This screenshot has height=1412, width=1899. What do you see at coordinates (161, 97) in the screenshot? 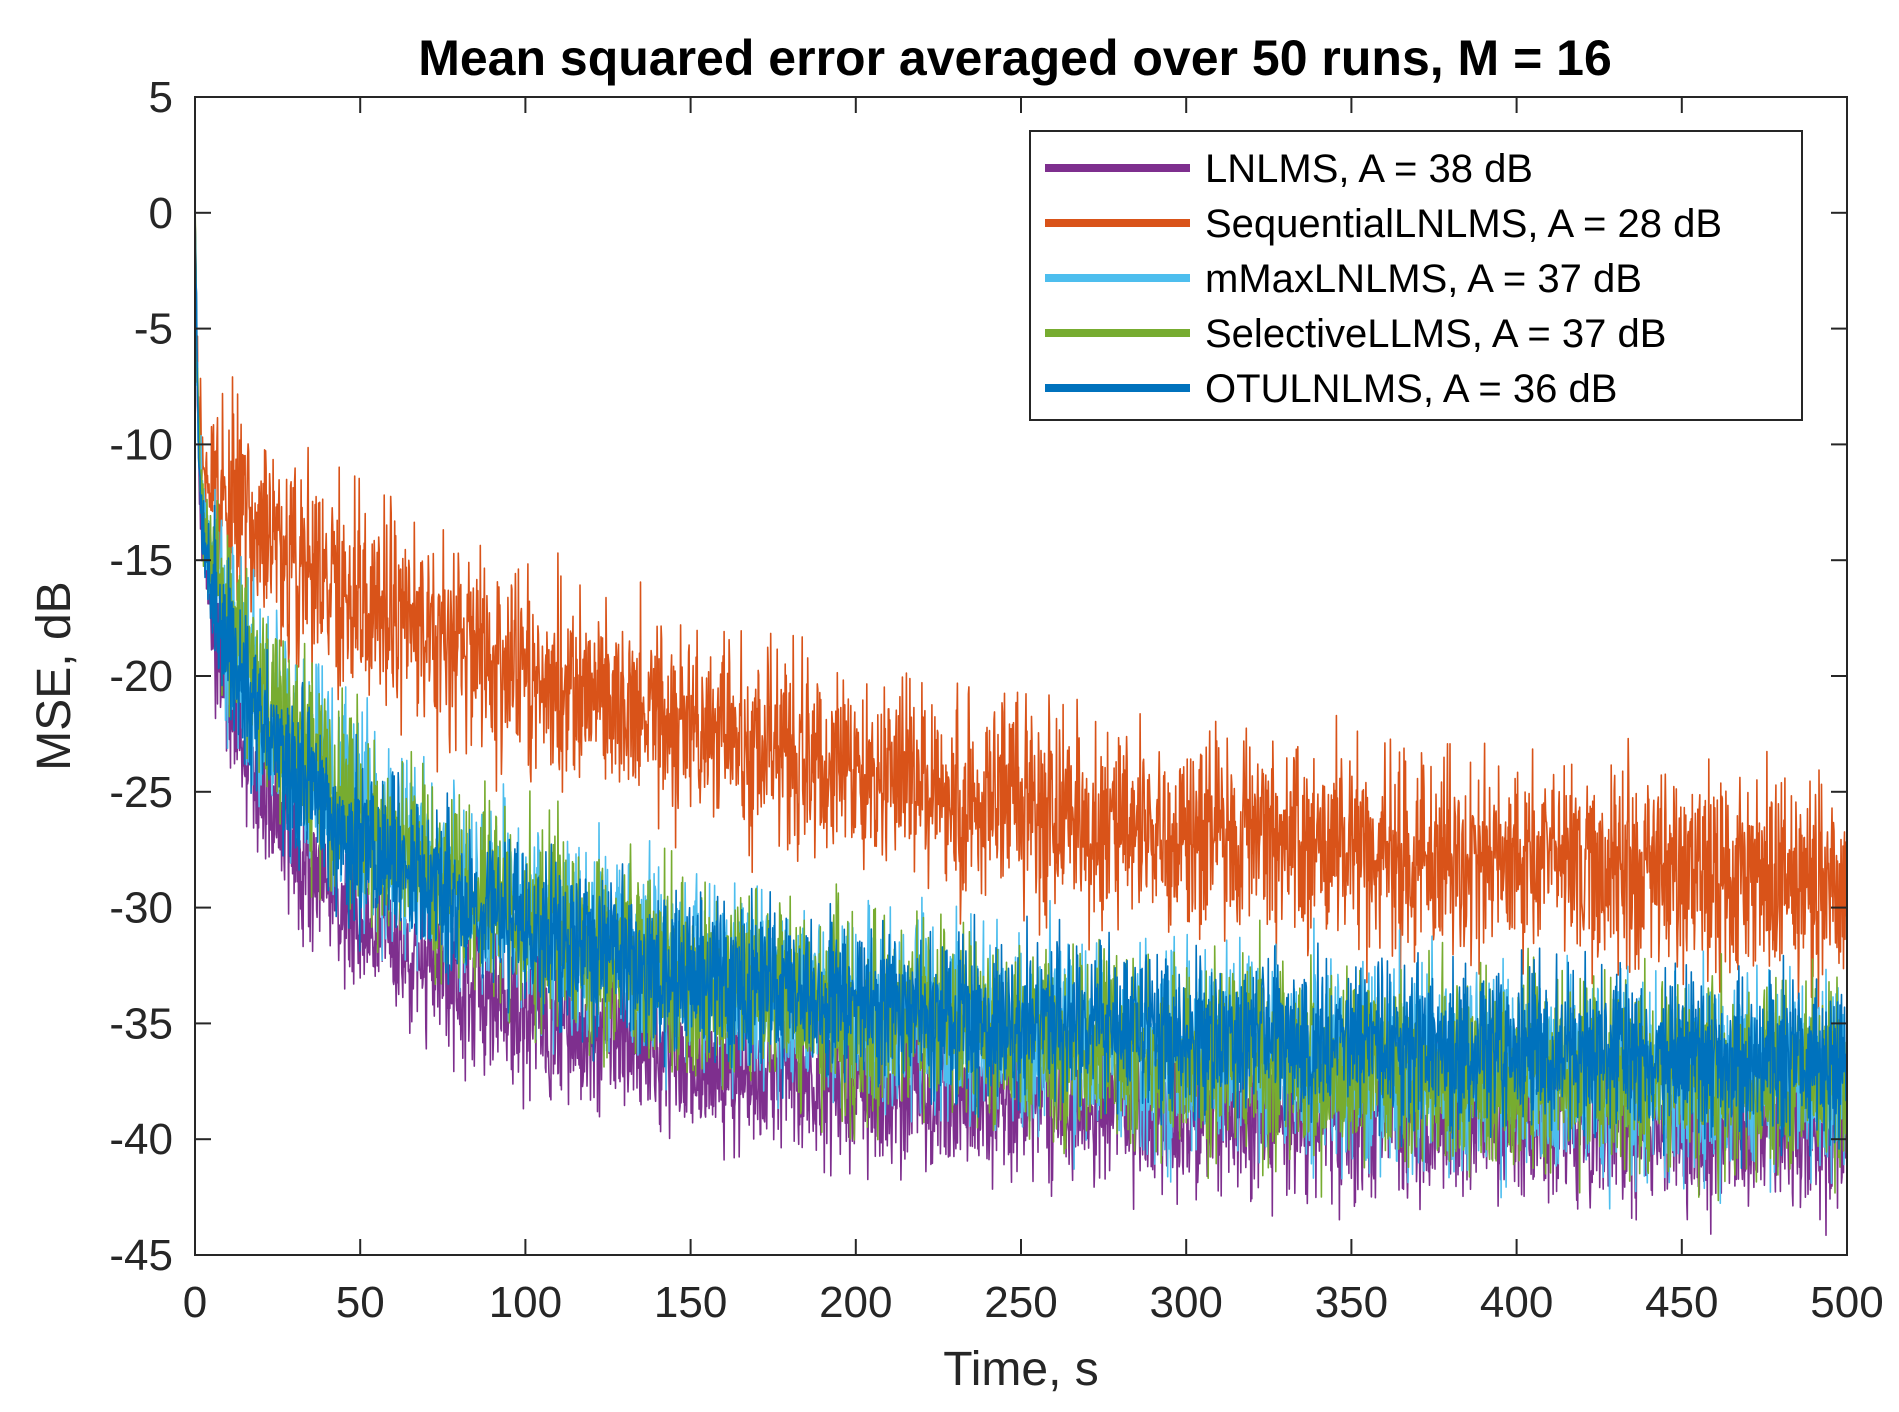
I see `y-tick-label: 5` at bounding box center [161, 97].